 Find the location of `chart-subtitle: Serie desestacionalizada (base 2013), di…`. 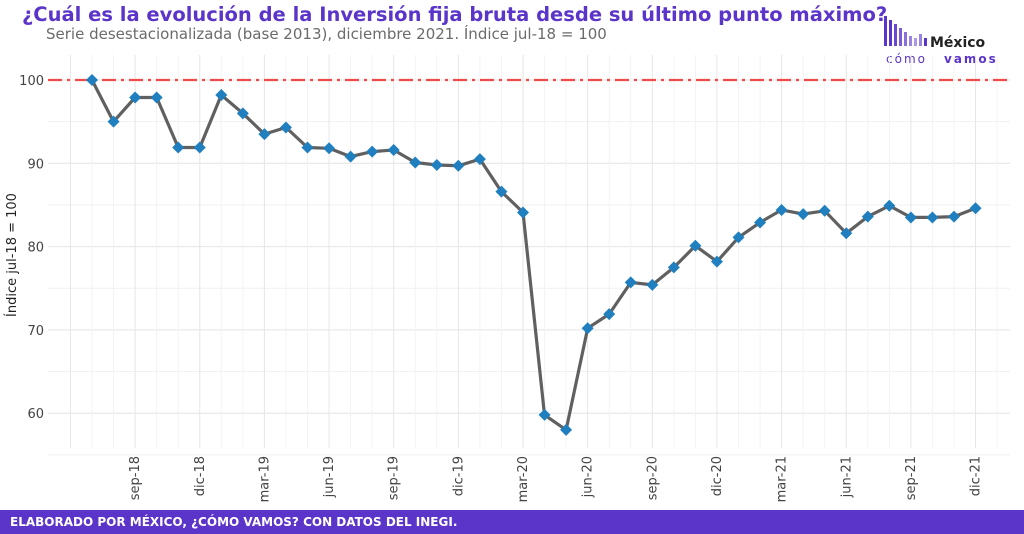

chart-subtitle: Serie desestacionalizada (base 2013), di… is located at coordinates (326, 34).